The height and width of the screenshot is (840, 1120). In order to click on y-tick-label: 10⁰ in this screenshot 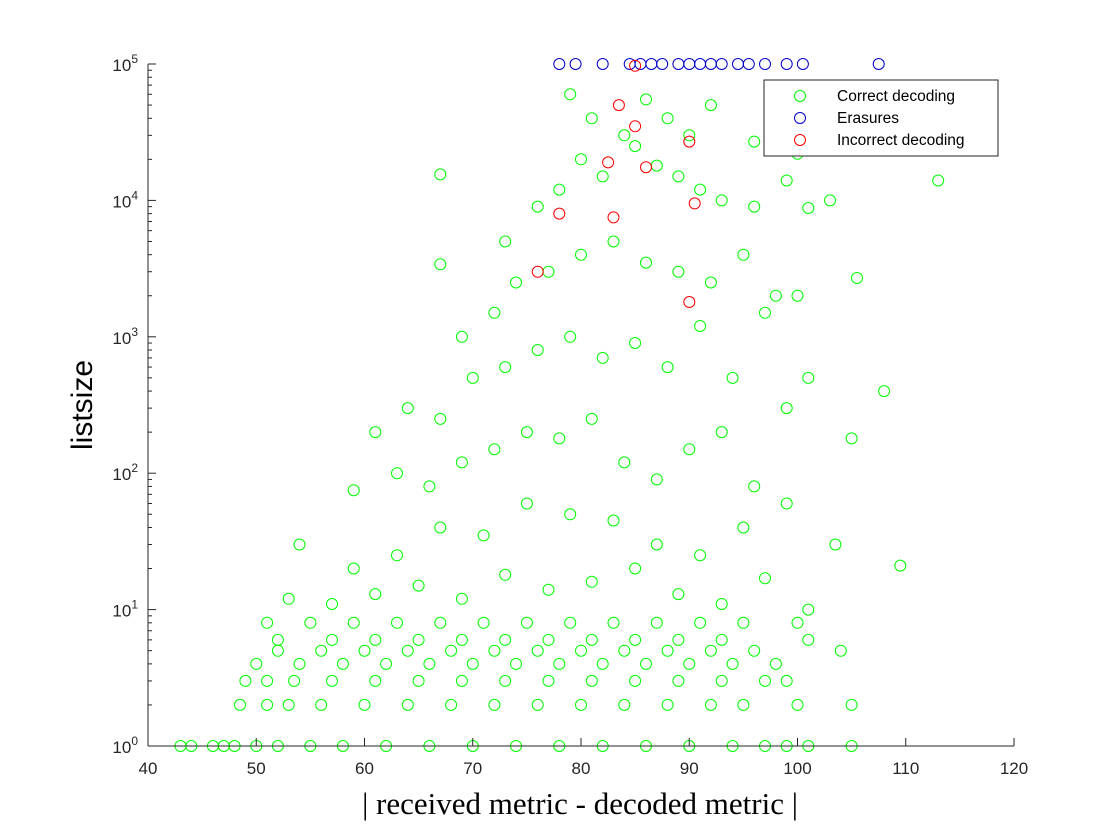, I will do `click(125, 745)`.